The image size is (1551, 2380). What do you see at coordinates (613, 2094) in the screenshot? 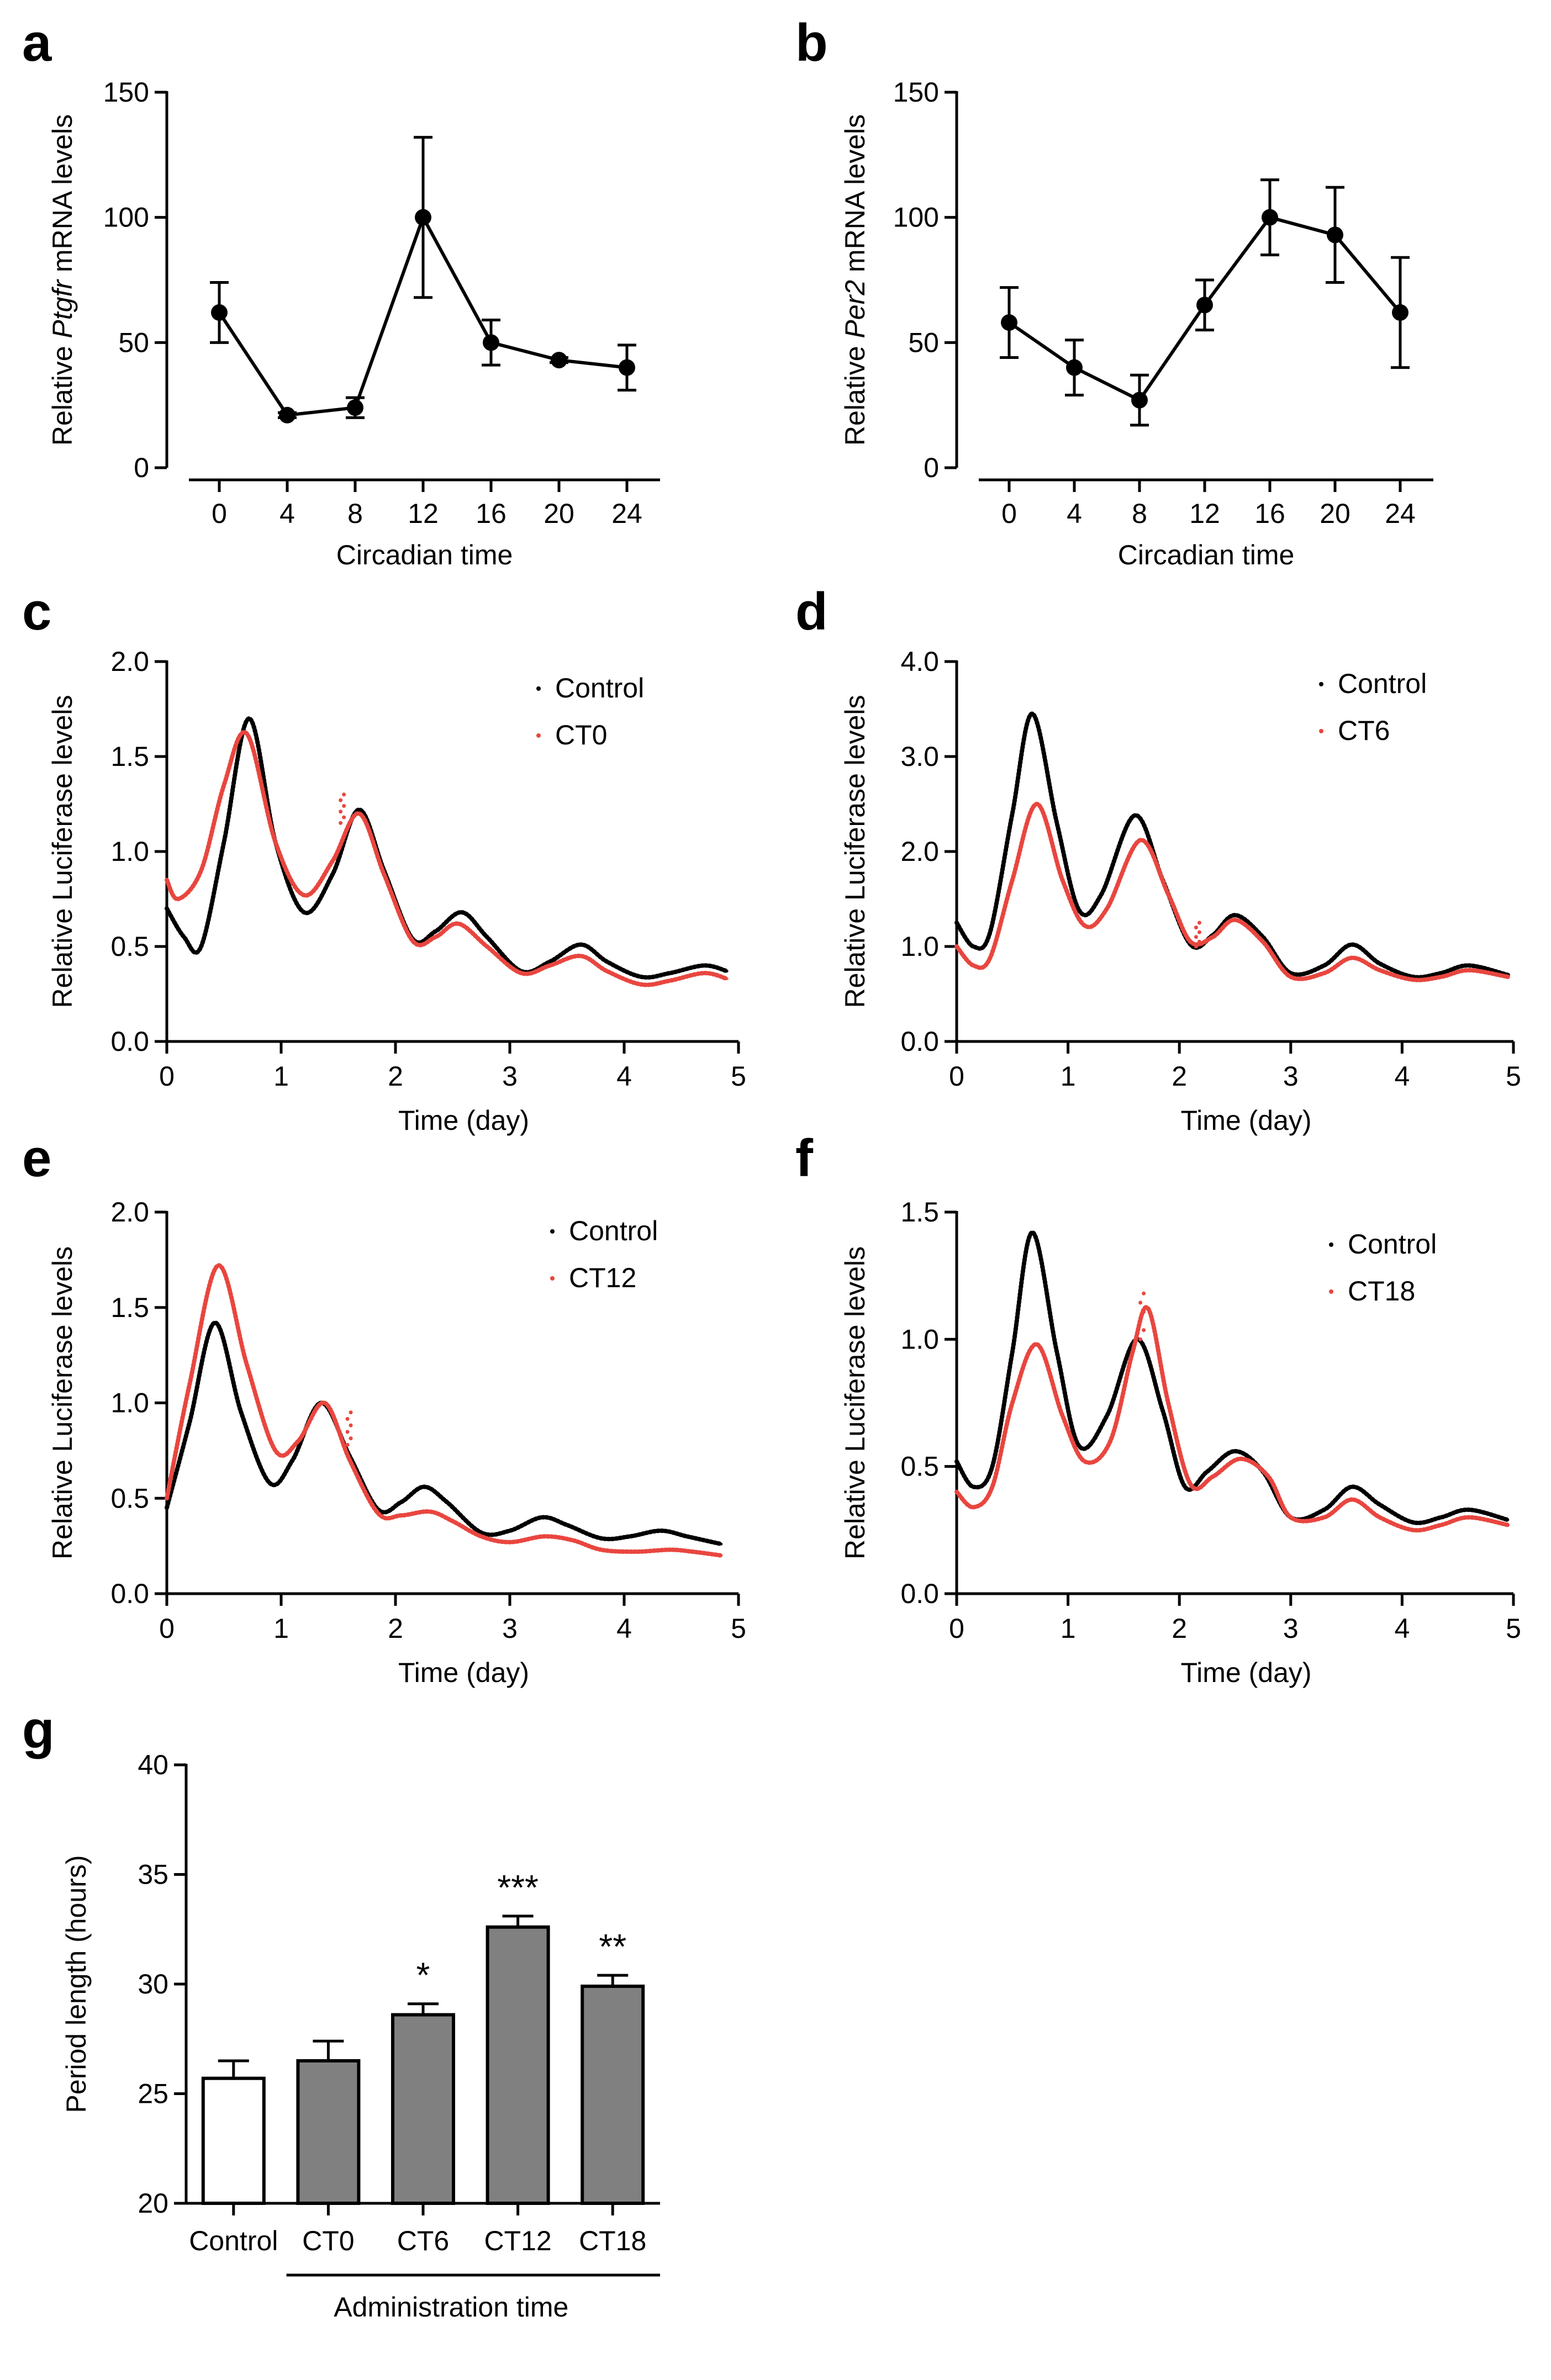
I see `bar-ct18` at bounding box center [613, 2094].